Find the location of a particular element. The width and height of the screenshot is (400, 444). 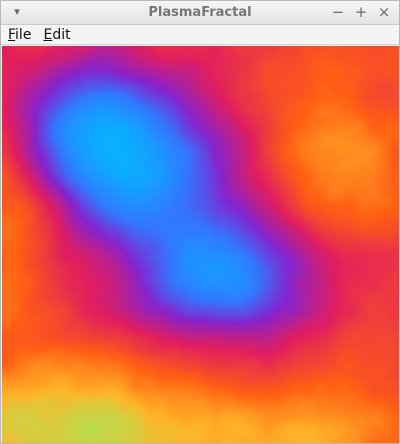

file-menu: File is located at coordinates (19, 35).